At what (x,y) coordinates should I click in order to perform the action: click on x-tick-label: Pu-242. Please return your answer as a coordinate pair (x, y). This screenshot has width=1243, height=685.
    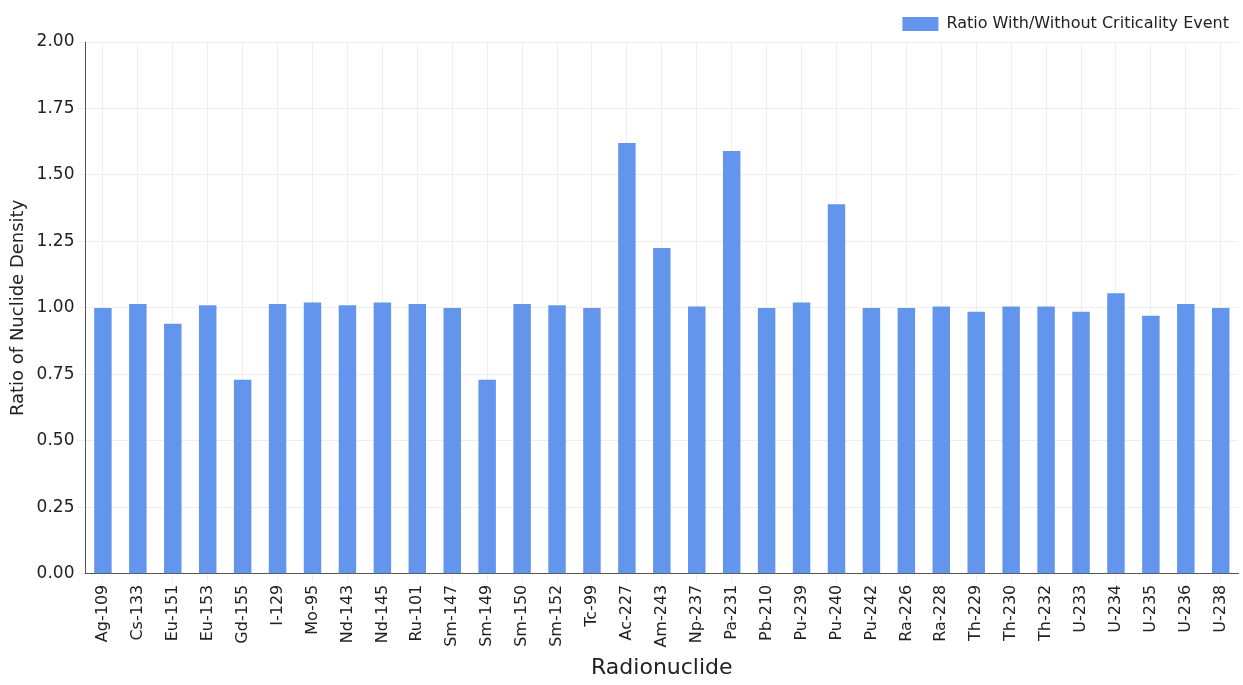
    Looking at the image, I should click on (870, 612).